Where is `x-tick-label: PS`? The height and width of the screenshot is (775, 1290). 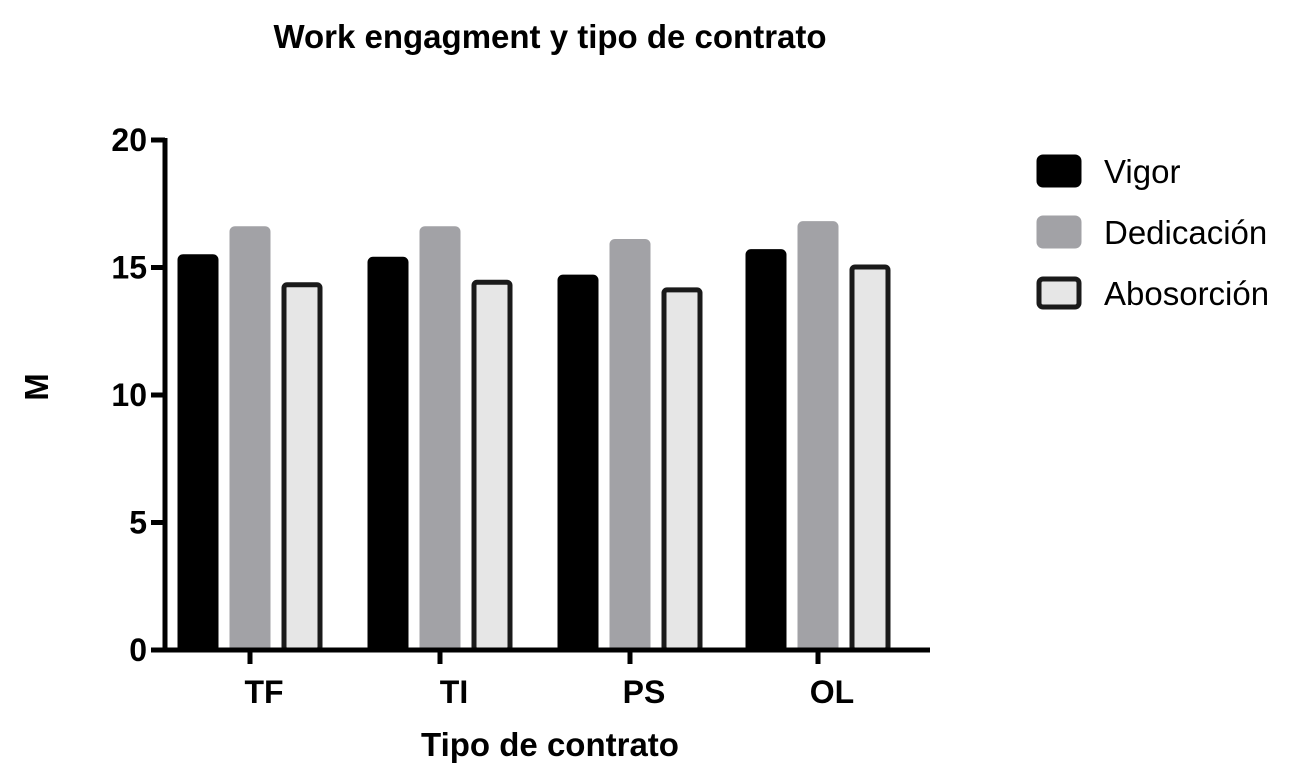
x-tick-label: PS is located at coordinates (644, 692).